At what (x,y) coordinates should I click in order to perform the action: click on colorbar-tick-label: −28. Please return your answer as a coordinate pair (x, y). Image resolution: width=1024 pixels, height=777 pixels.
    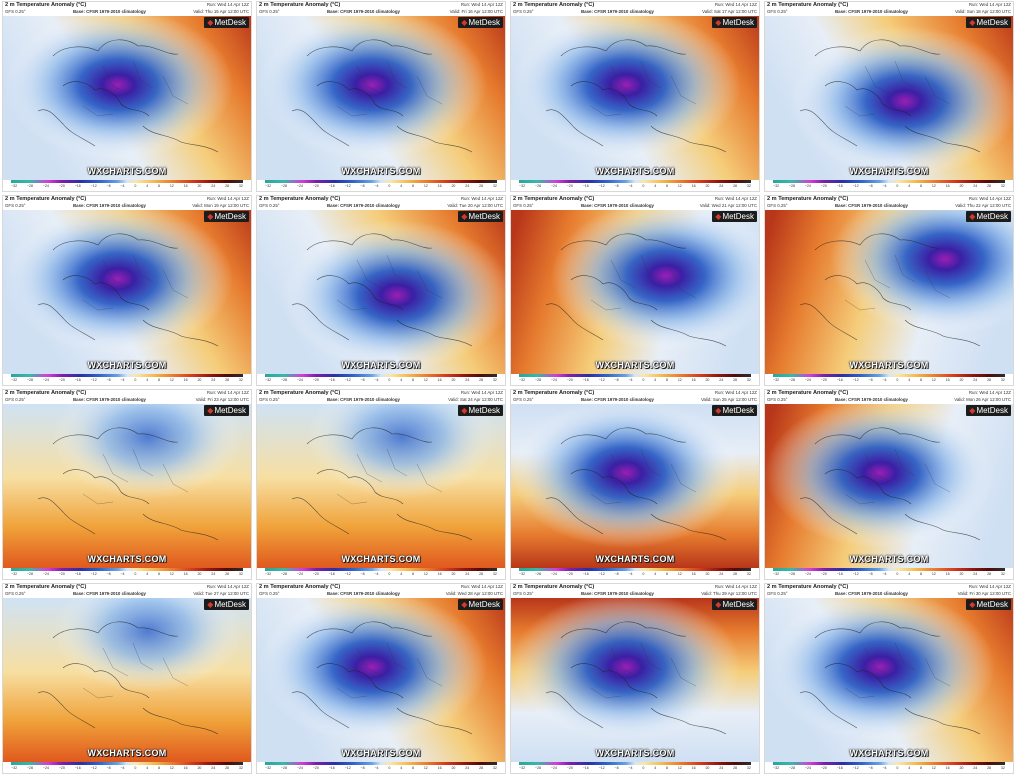
    Looking at the image, I should click on (30, 380).